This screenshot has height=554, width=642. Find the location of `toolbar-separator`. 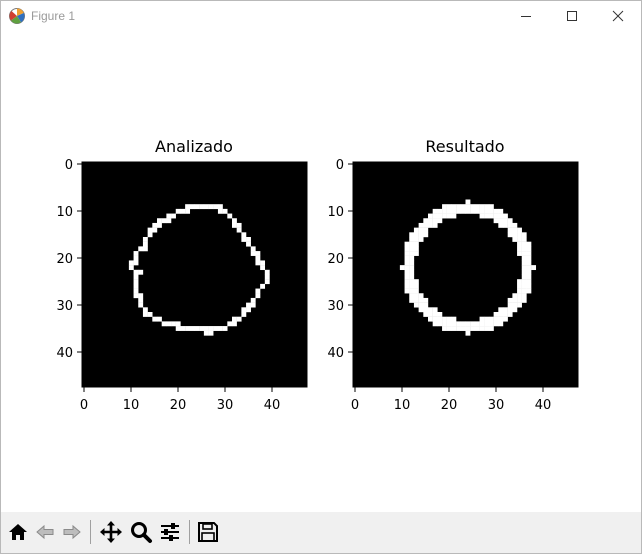

toolbar-separator is located at coordinates (189, 532).